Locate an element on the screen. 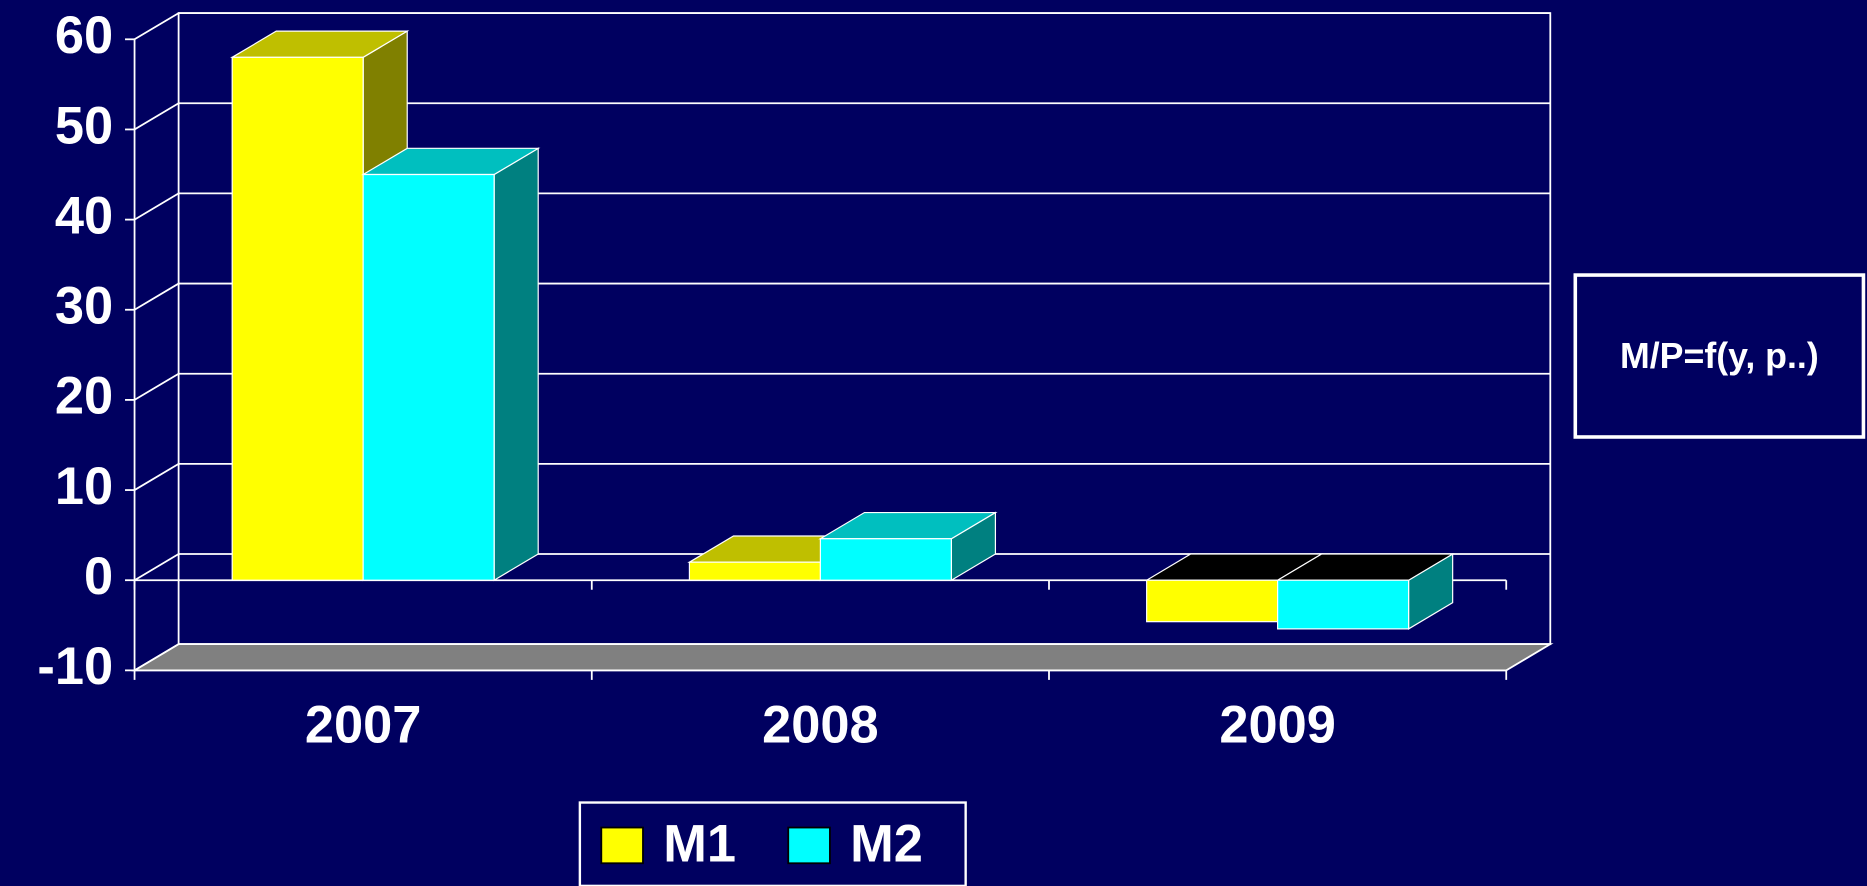  annotation-box is located at coordinates (1719, 356).